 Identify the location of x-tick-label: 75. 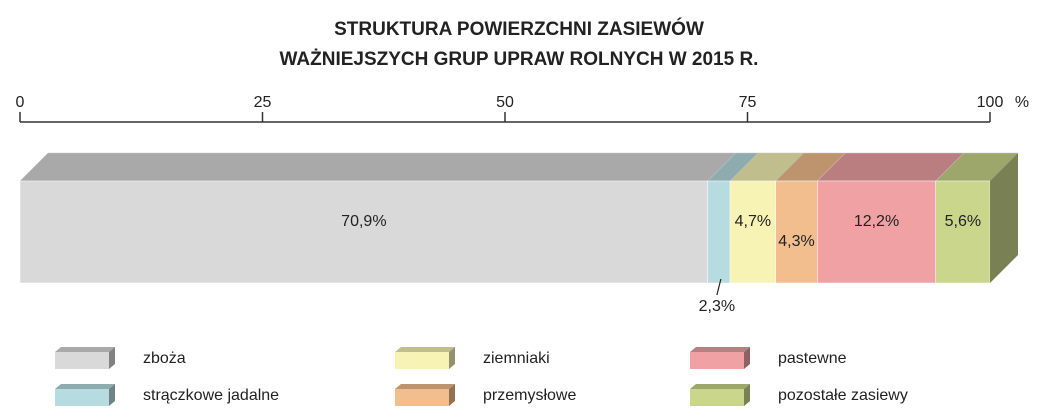
(748, 102).